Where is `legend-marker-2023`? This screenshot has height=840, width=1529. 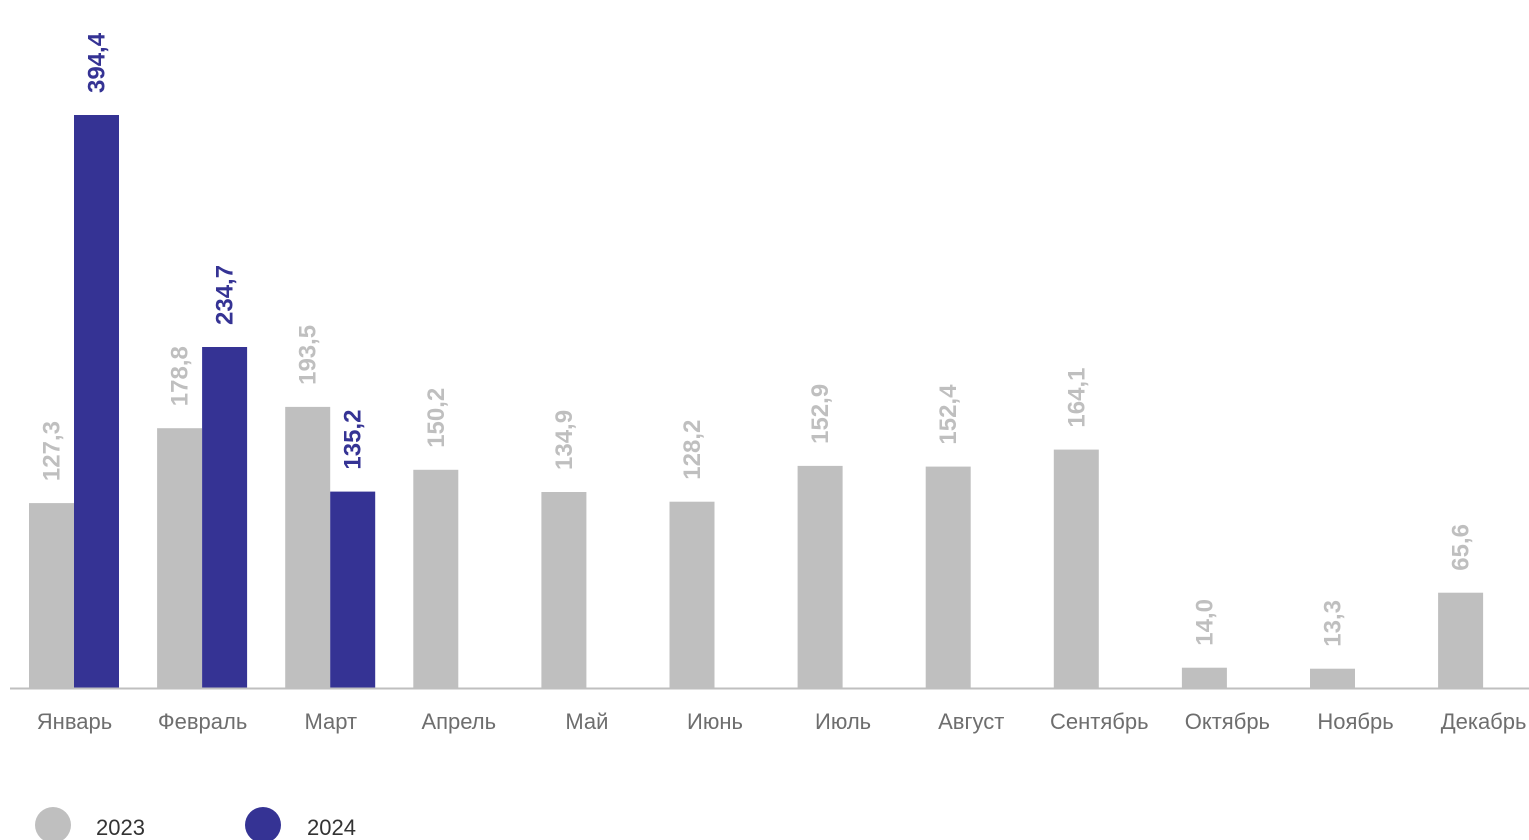 legend-marker-2023 is located at coordinates (53, 823).